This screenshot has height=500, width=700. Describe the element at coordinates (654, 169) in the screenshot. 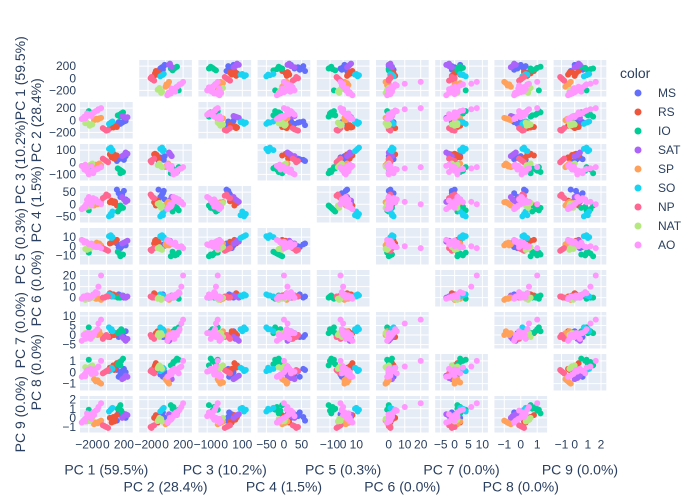

I see `legend-item-sp: SP` at that location.